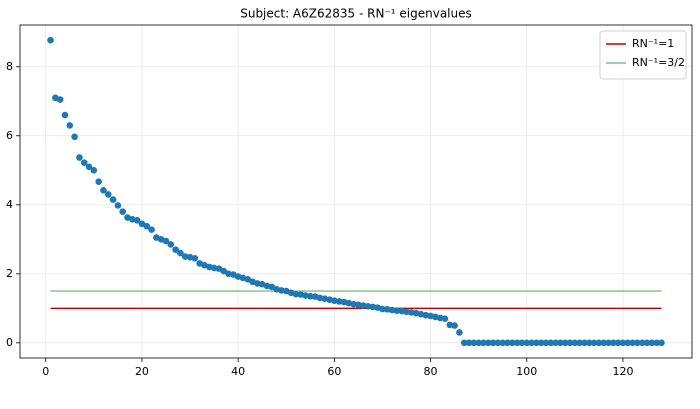 This screenshot has height=409, width=700. Describe the element at coordinates (142, 371) in the screenshot. I see `x-tick-label: 20` at that location.